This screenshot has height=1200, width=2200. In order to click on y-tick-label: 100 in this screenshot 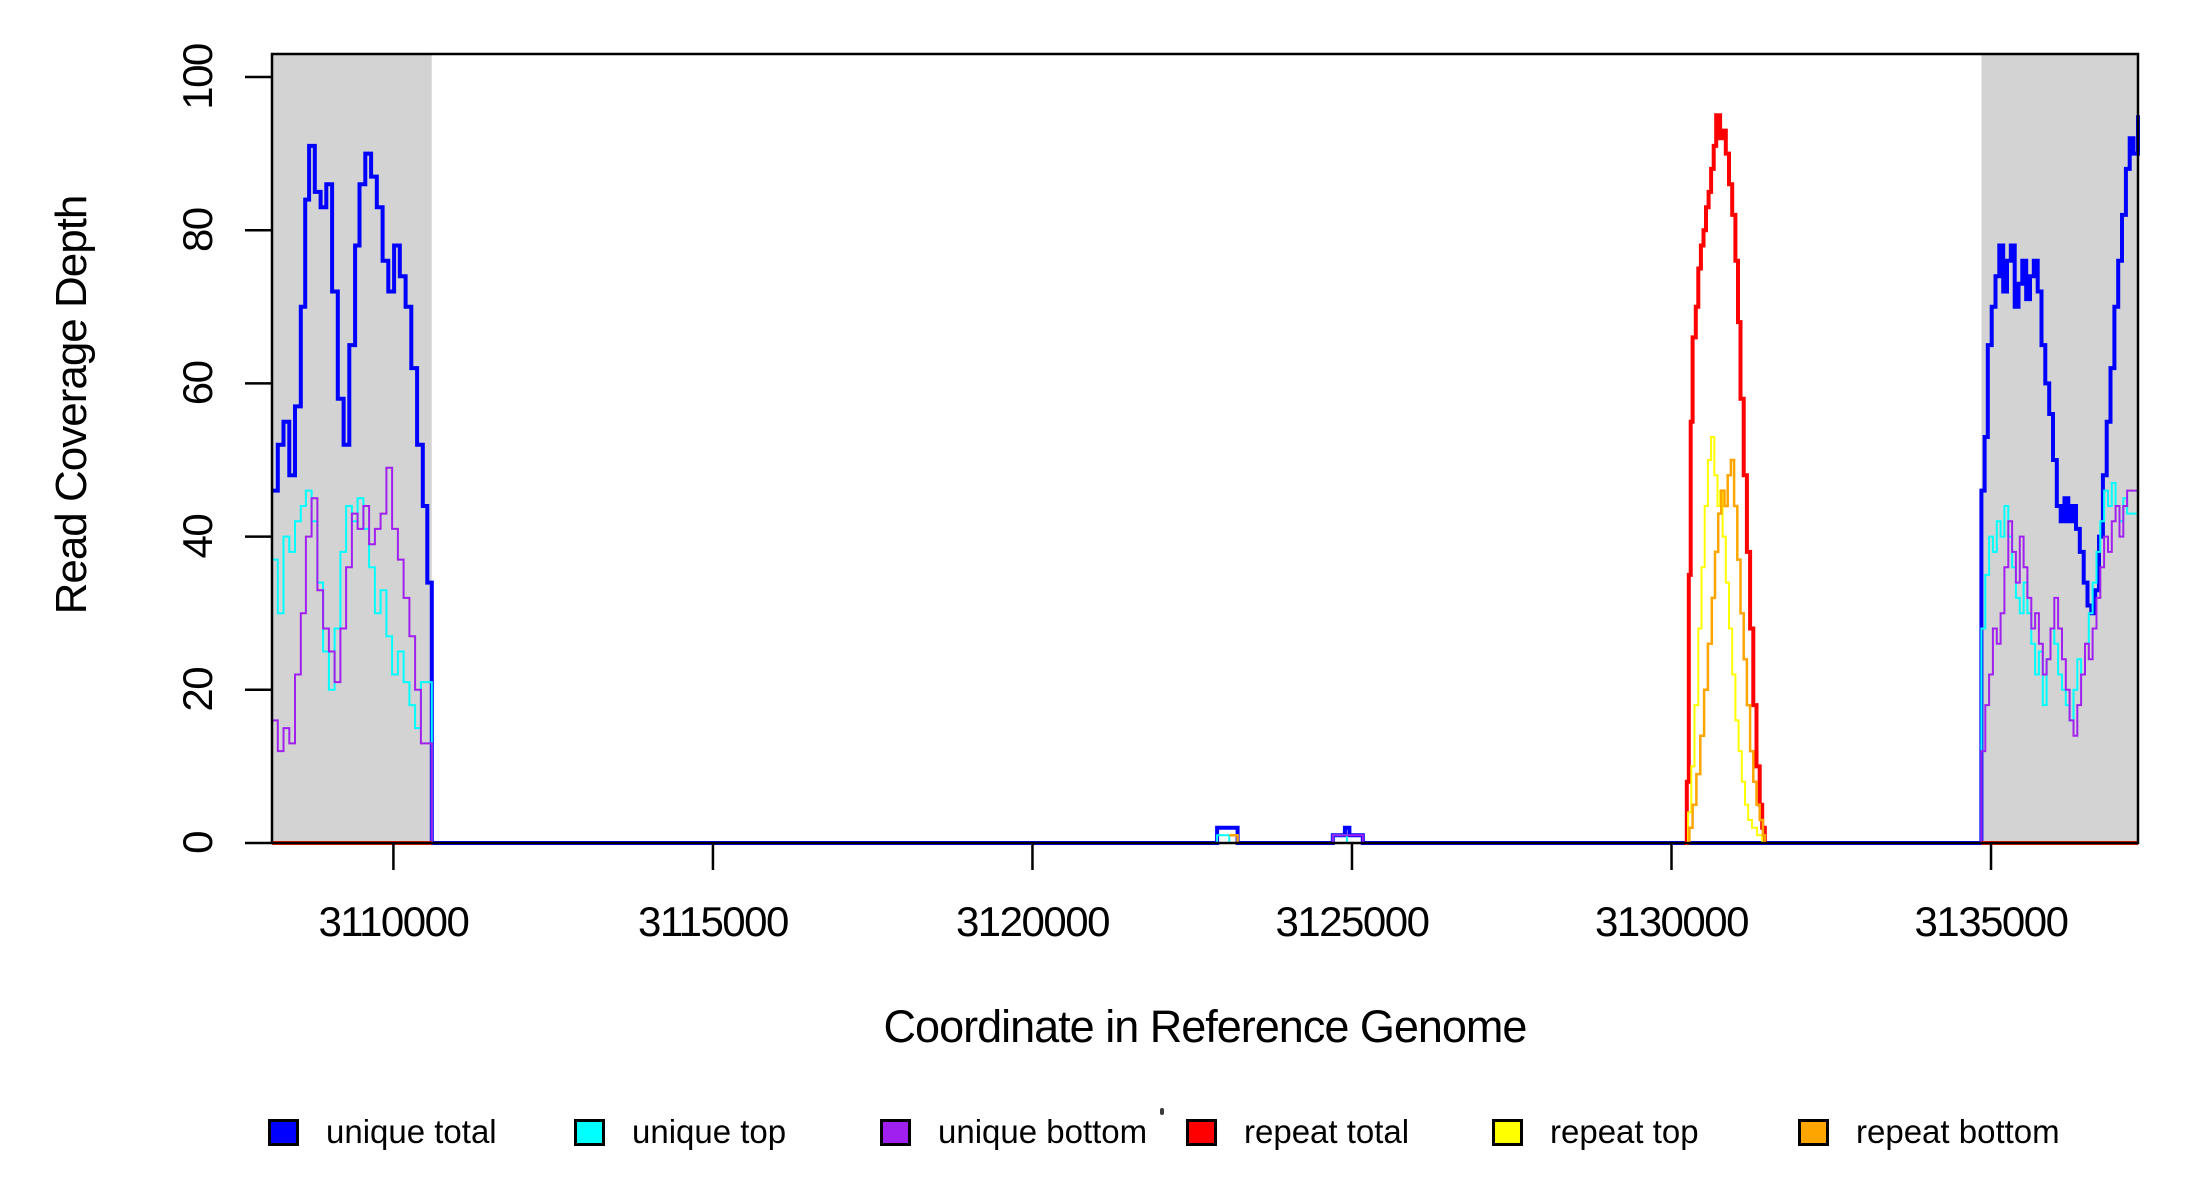, I will do `click(197, 77)`.